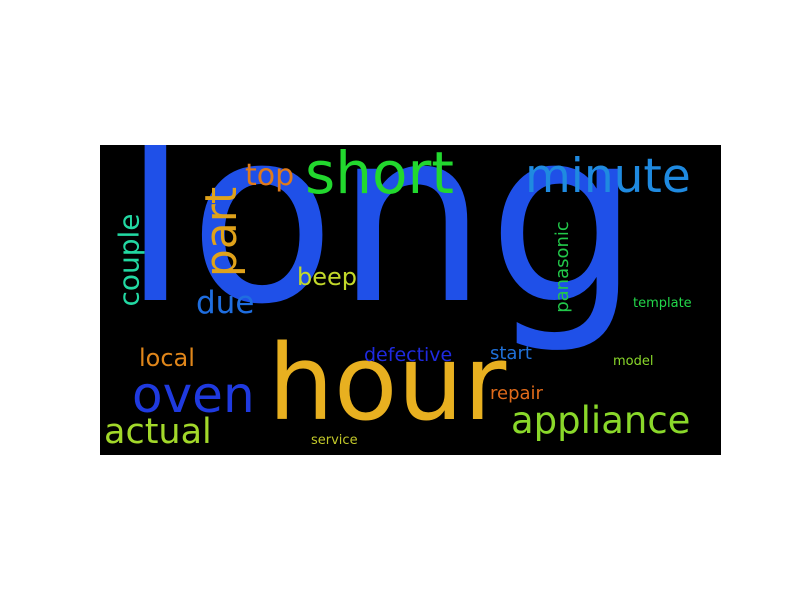 The image size is (800, 600). Describe the element at coordinates (158, 432) in the screenshot. I see `word-actual: actual` at that location.